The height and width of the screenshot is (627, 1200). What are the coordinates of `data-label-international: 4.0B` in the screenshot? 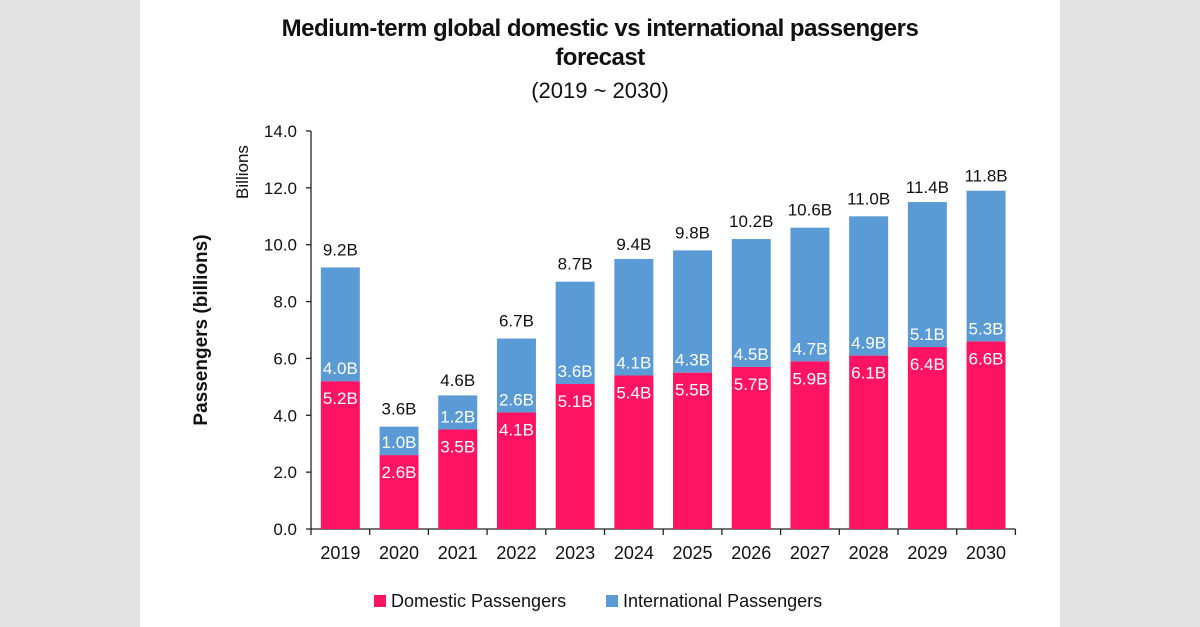 It's located at (340, 368).